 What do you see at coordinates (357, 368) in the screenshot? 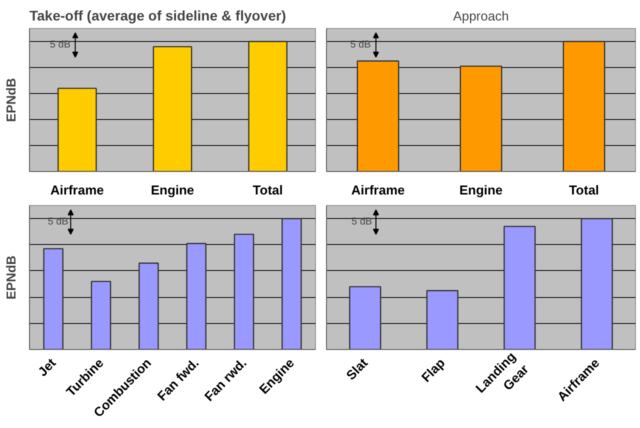
I see `x-tick-label: Slat` at bounding box center [357, 368].